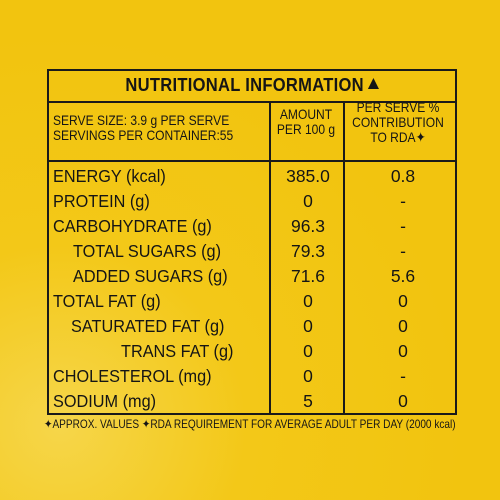 The height and width of the screenshot is (500, 500). What do you see at coordinates (101, 201) in the screenshot?
I see `nutrient-label: PROTEIN (g)` at bounding box center [101, 201].